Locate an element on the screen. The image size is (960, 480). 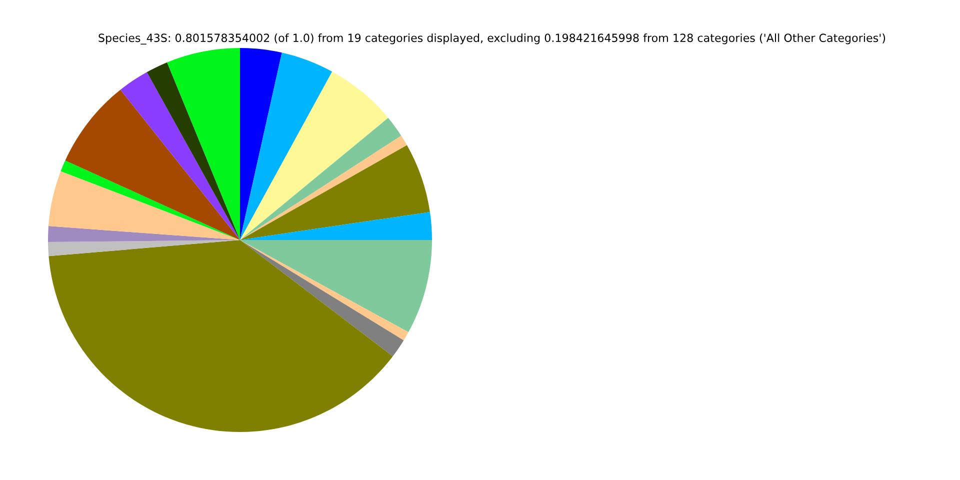
text: Species_43S: 0.801578354002 (of 1.0) from 19 categories displayed, excluding 0.198421645998 from 128 categories ('All Other Categories') is located at coordinates (492, 39).